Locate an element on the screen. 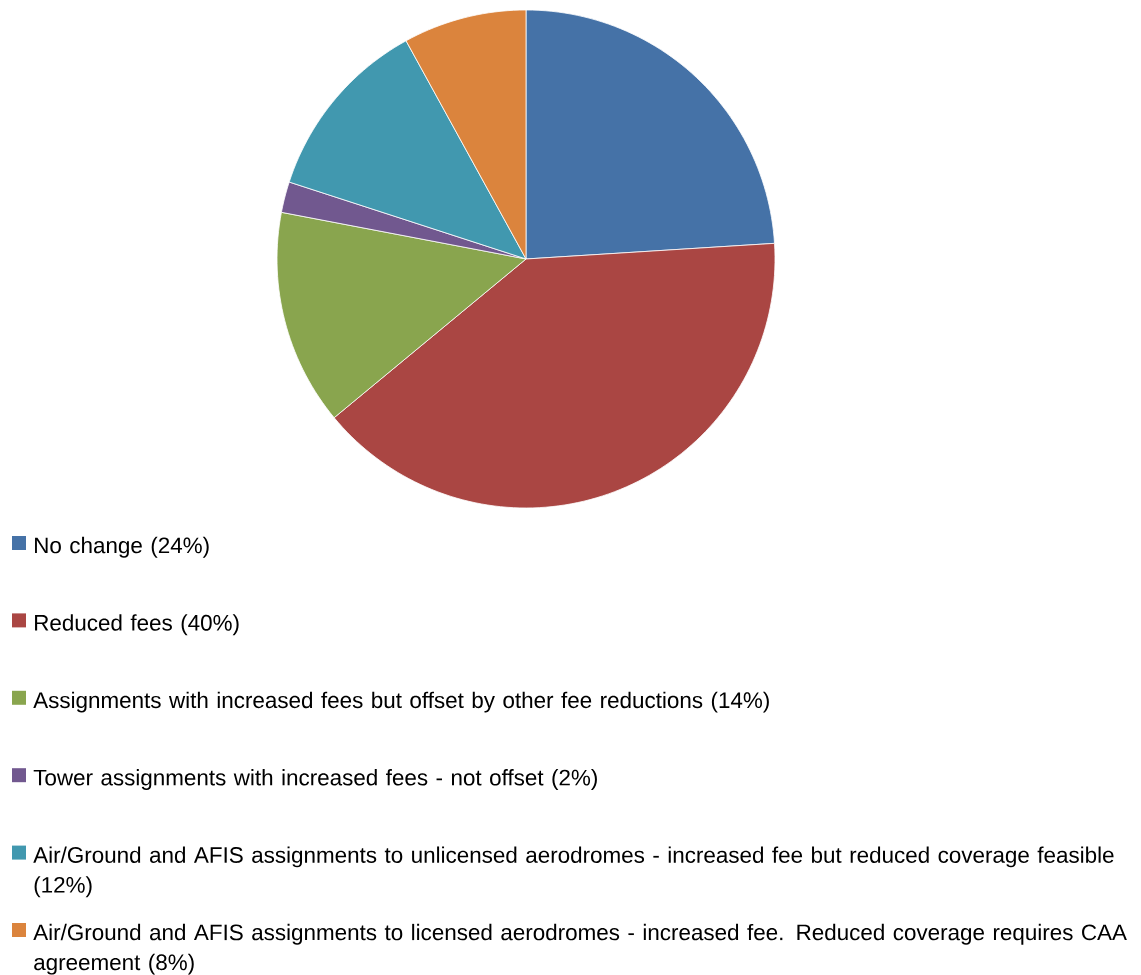  legend-label: Tower assignments with increased fees - not offset (2%) is located at coordinates (315, 780).